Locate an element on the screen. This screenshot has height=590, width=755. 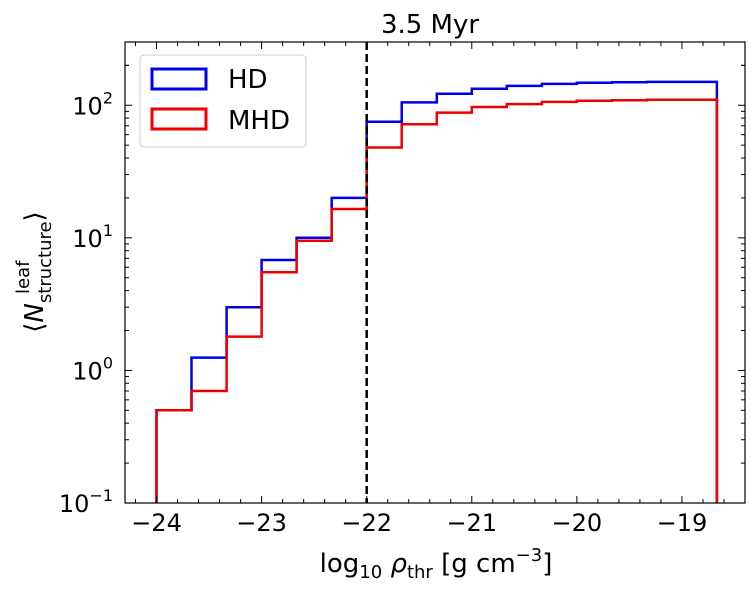
legend-swatch-hd is located at coordinates (179, 79).